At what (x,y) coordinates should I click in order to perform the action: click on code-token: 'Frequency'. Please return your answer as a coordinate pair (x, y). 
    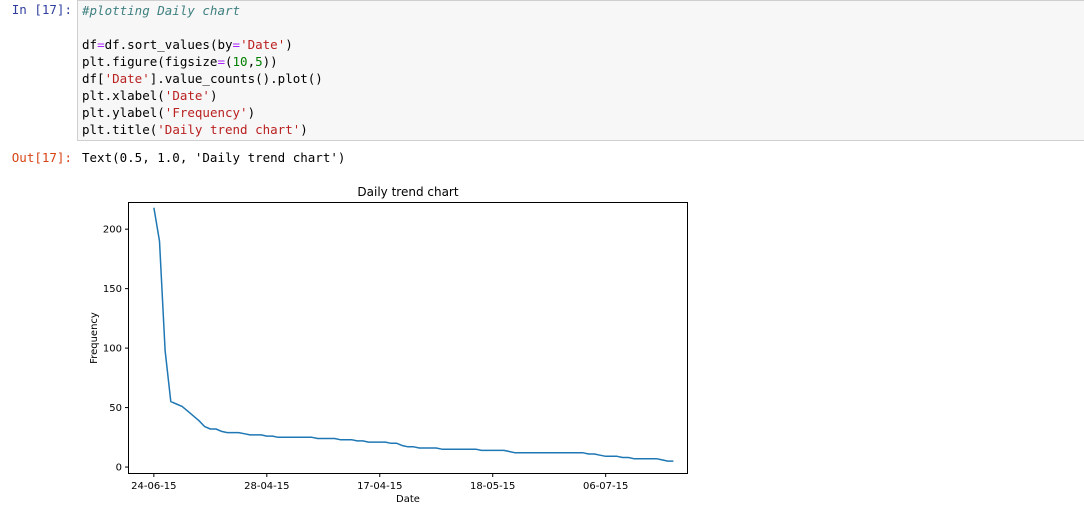
    Looking at the image, I should click on (206, 112).